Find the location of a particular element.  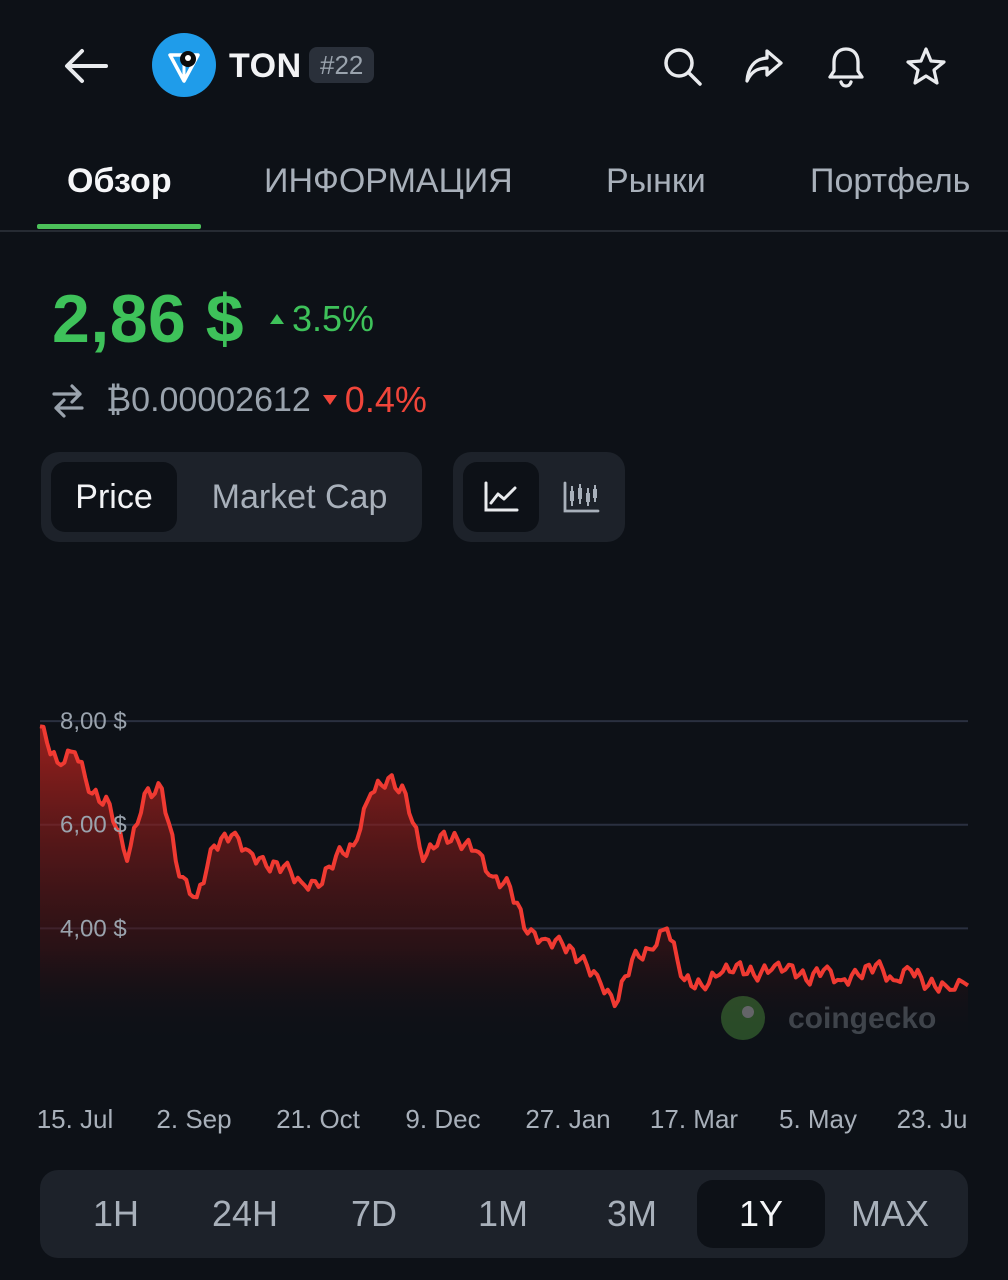

x-axis-tick-label: 17. Mar is located at coordinates (694, 1119).